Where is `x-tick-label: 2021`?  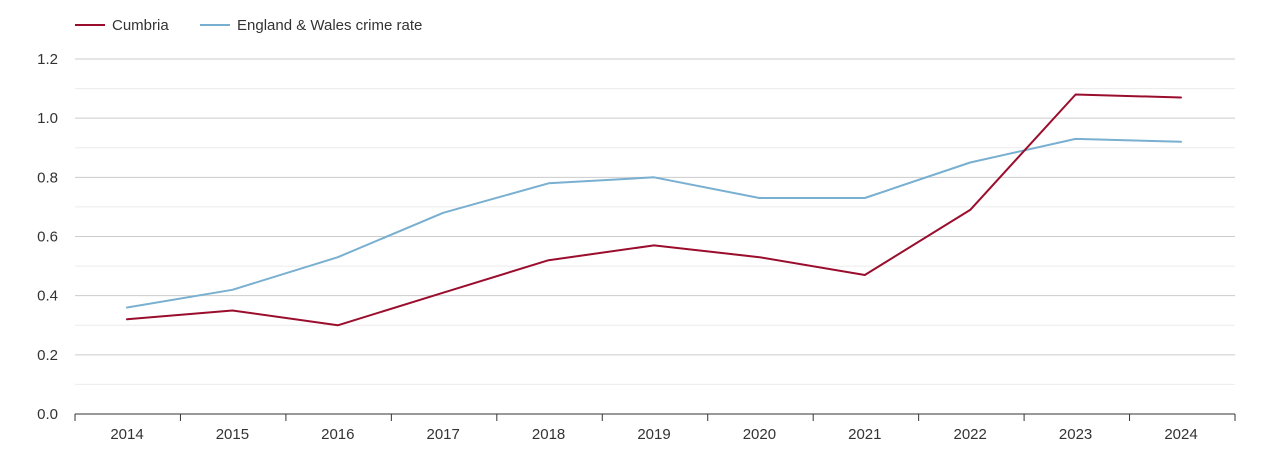 x-tick-label: 2021 is located at coordinates (864, 434).